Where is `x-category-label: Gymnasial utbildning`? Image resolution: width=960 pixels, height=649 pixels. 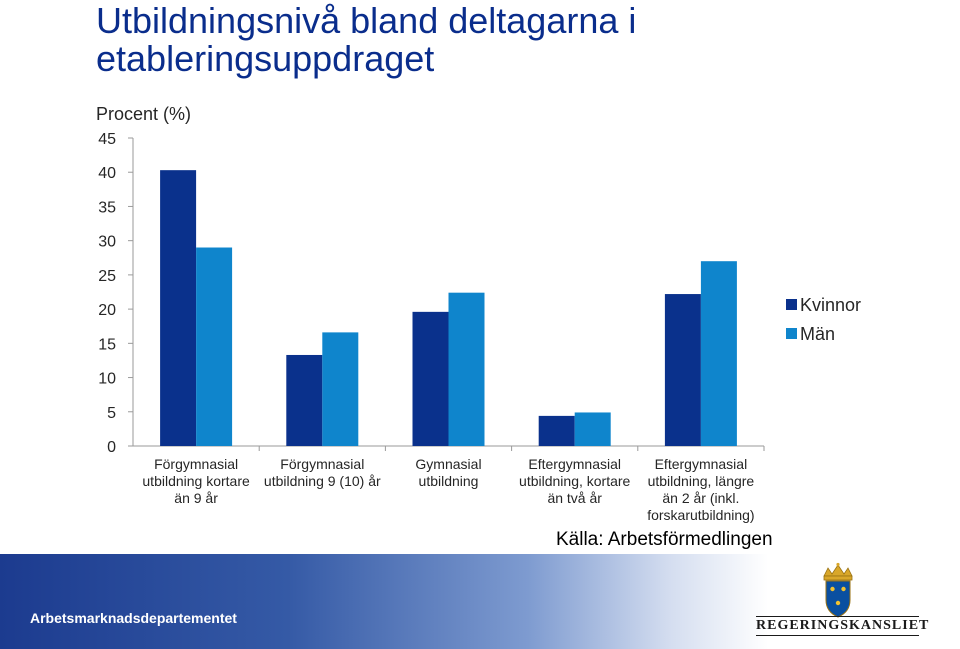
x-category-label: Gymnasial utbildning is located at coordinates (448, 472).